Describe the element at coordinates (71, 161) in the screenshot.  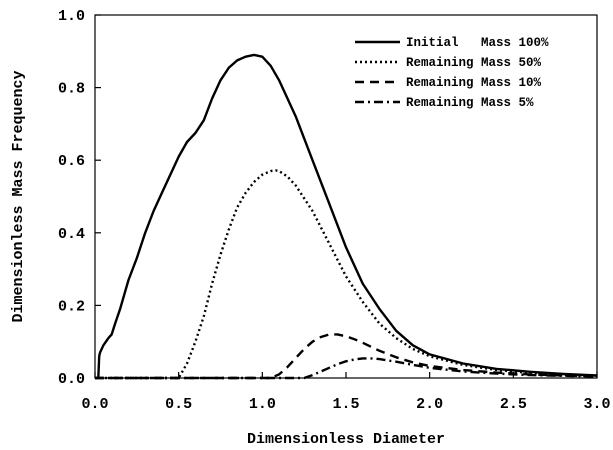
I see `y-tick-label: 0.6` at that location.